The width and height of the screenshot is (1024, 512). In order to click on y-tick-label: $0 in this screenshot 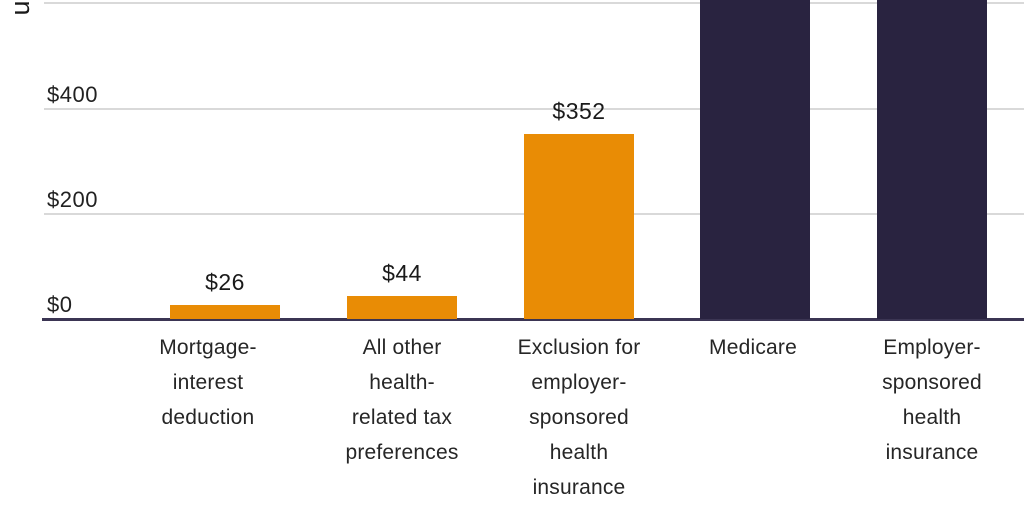, I will do `click(60, 304)`.